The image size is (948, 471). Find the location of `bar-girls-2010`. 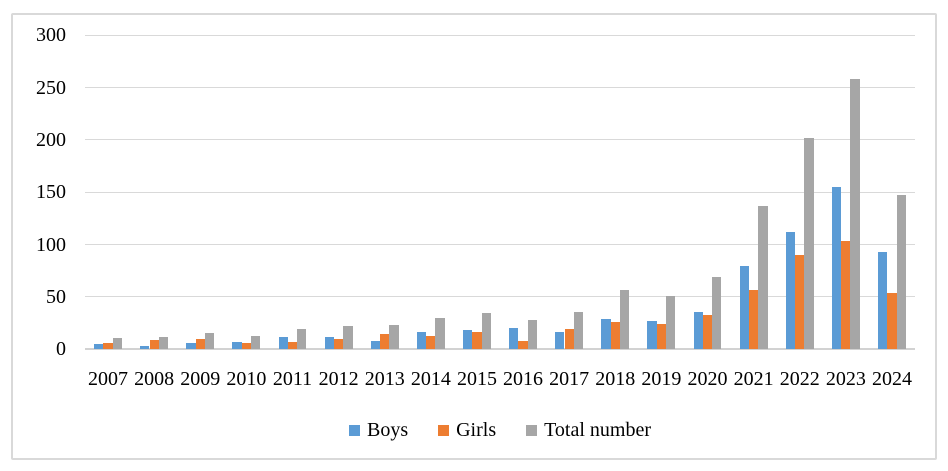

bar-girls-2010 is located at coordinates (246, 346).